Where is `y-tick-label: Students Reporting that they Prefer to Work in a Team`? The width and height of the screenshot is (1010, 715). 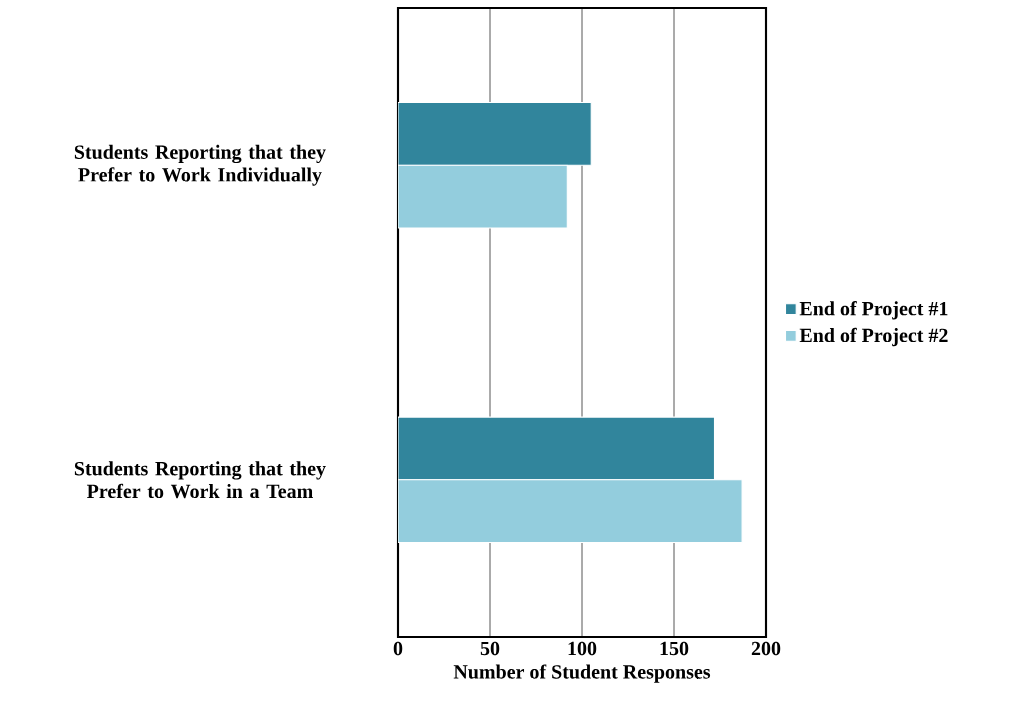
y-tick-label: Students Reporting that they Prefer to Work in a Team is located at coordinates (200, 480).